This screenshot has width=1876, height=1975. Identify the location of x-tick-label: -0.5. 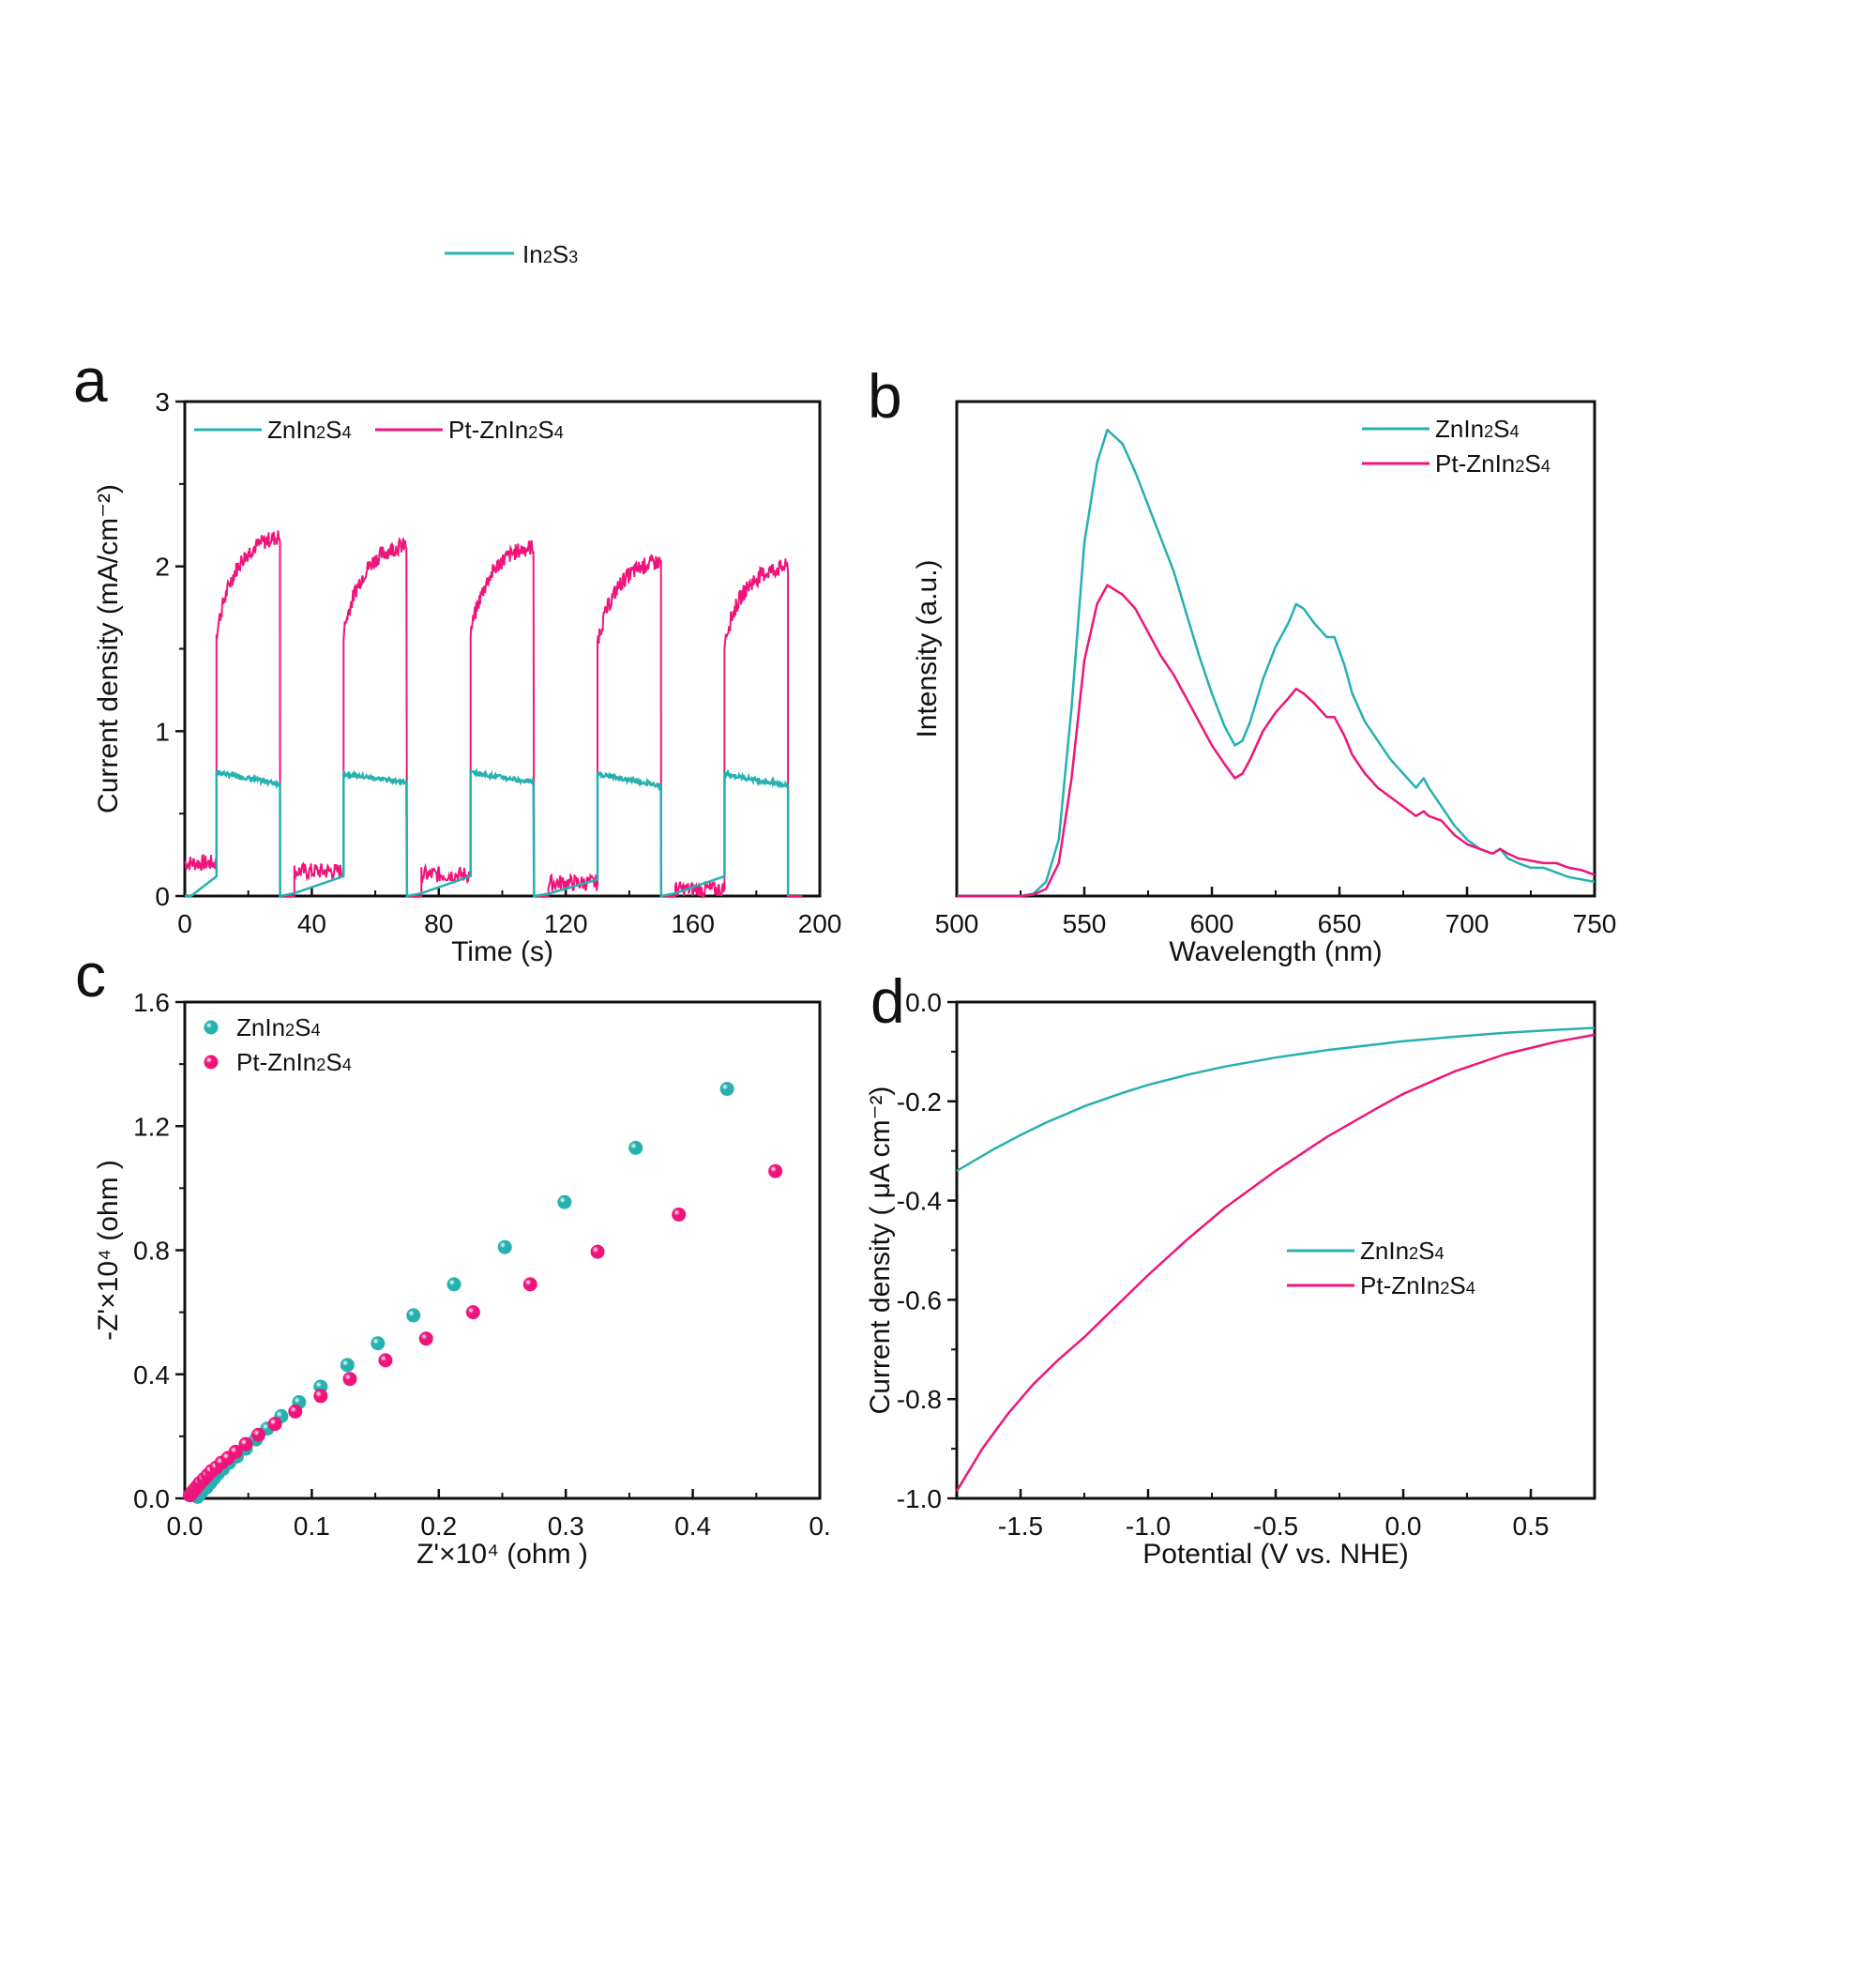
(1275, 1526).